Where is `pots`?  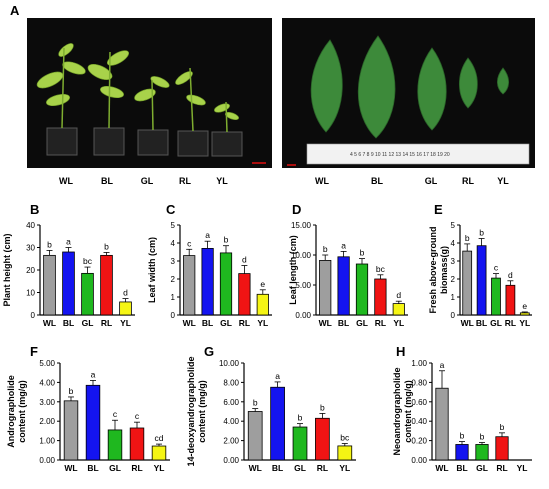 pots is located at coordinates (144, 142).